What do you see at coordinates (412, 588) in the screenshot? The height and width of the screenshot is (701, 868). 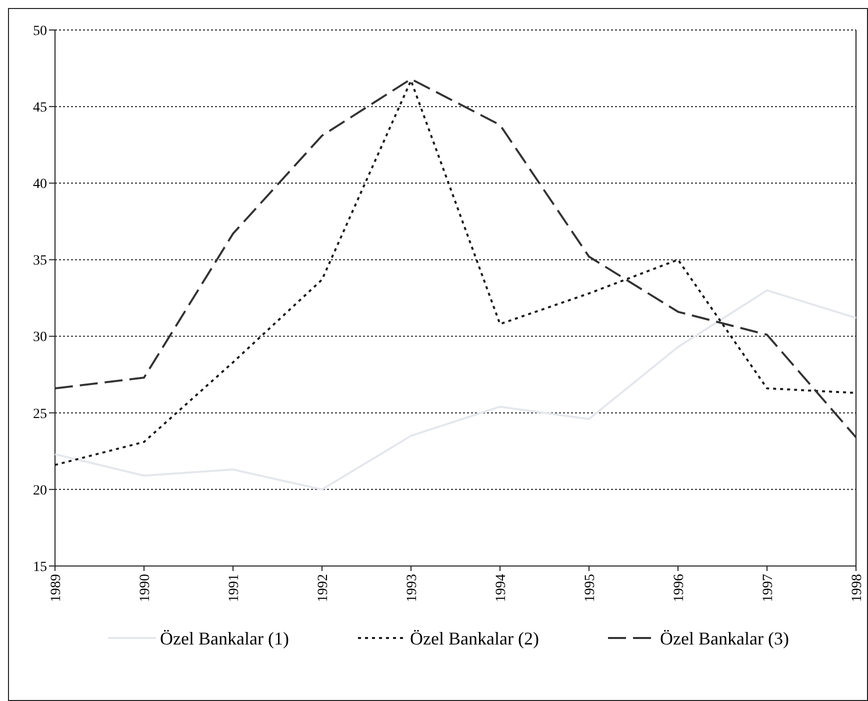 I see `x-tick-label: 1993` at bounding box center [412, 588].